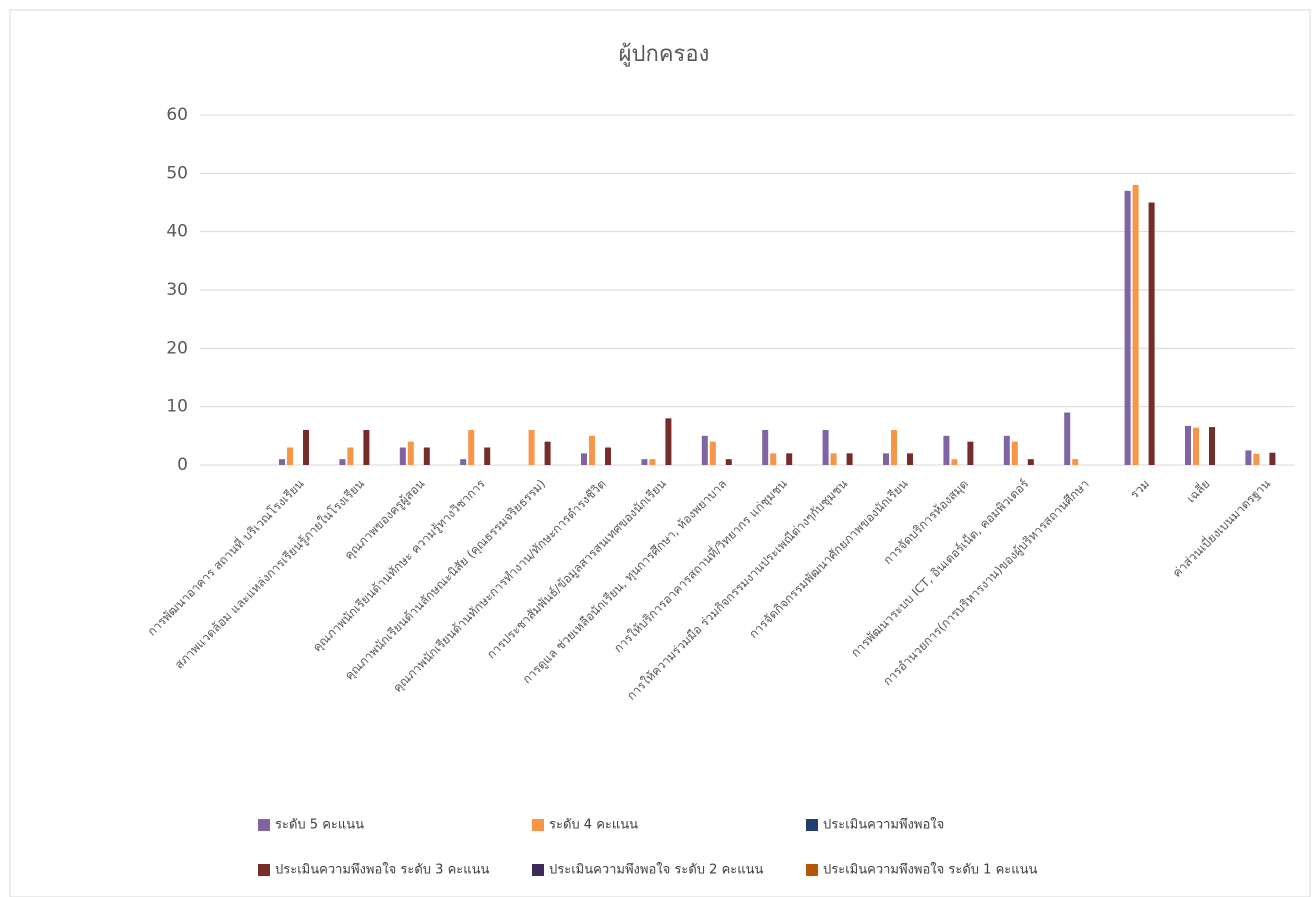 The width and height of the screenshot is (1314, 897). Describe the element at coordinates (883, 825) in the screenshot. I see `legend-label: ประเมินความพึงพอใจ` at that location.